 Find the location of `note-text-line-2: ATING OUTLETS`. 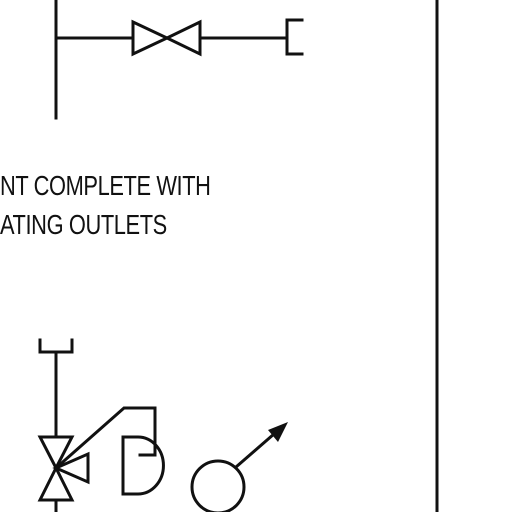

note-text-line-2: ATING OUTLETS is located at coordinates (83, 224).